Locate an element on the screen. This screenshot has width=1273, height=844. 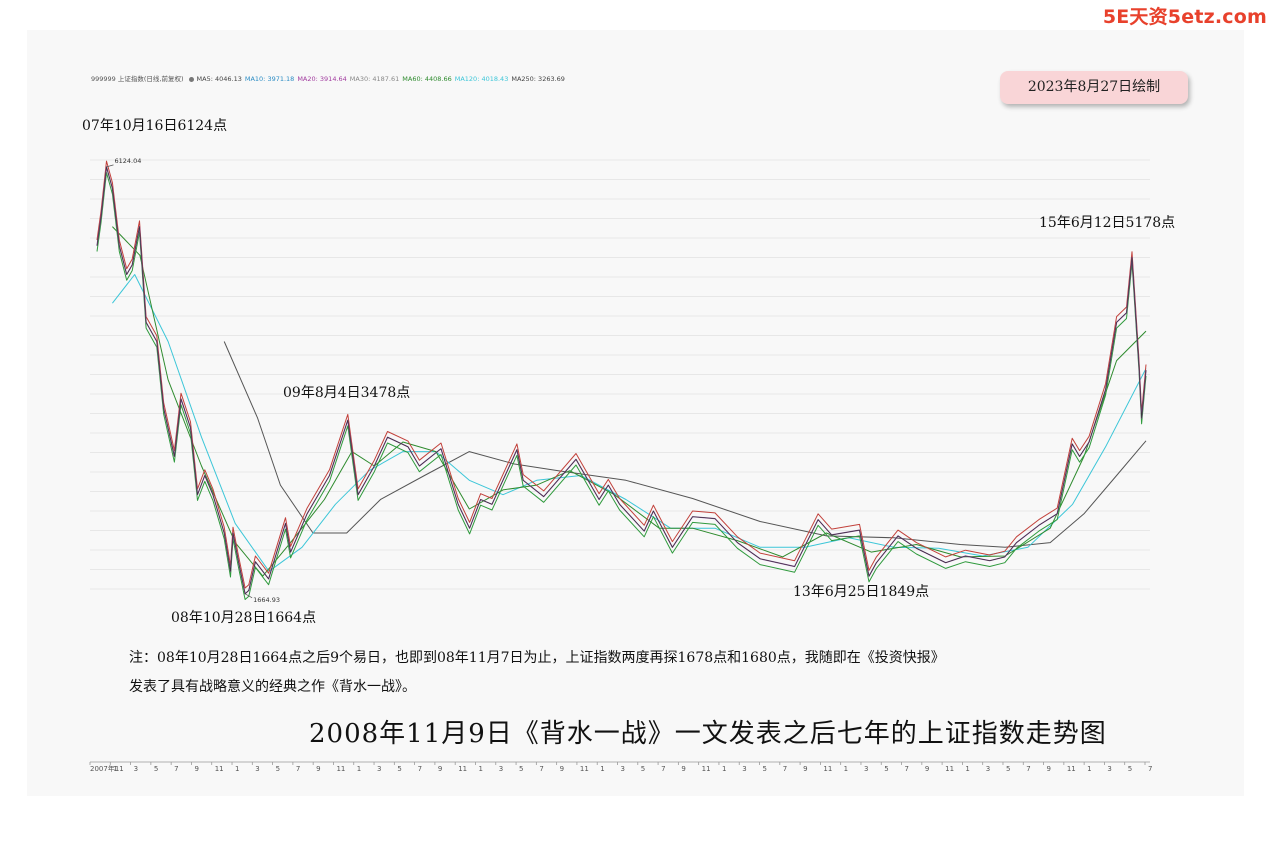
x-tick-label: 2007年11 is located at coordinates (107, 768).